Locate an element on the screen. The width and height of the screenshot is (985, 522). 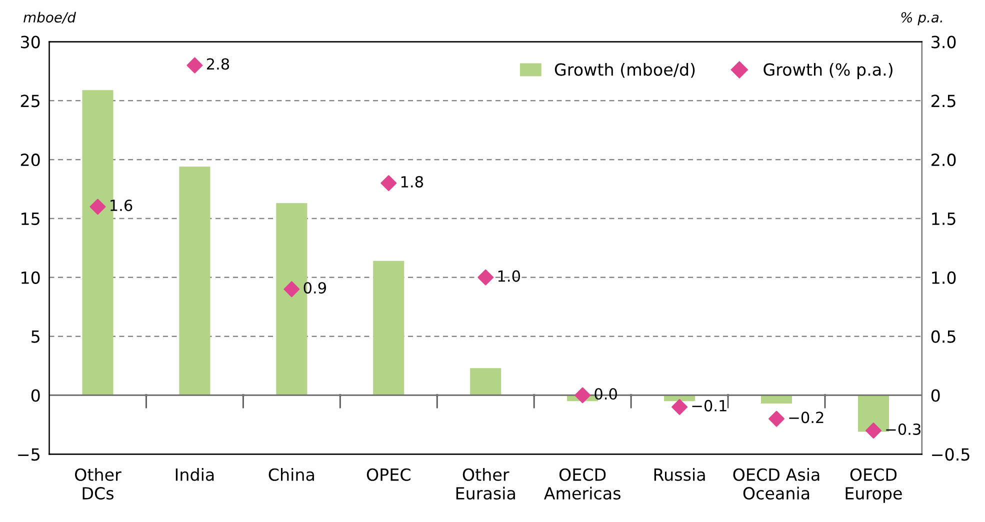
x-tick-label: OECD Europe is located at coordinates (874, 485).